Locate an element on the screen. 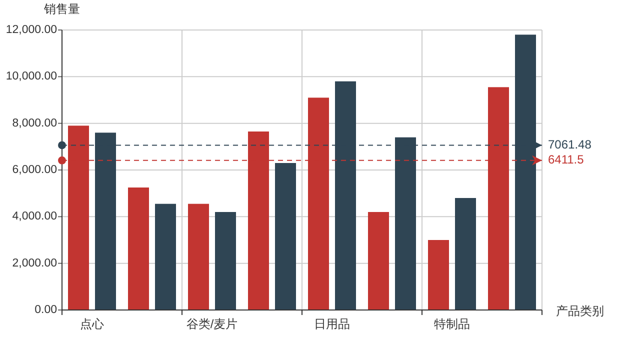 The image size is (618, 339). ref-line-label: 7061.48 is located at coordinates (570, 144).